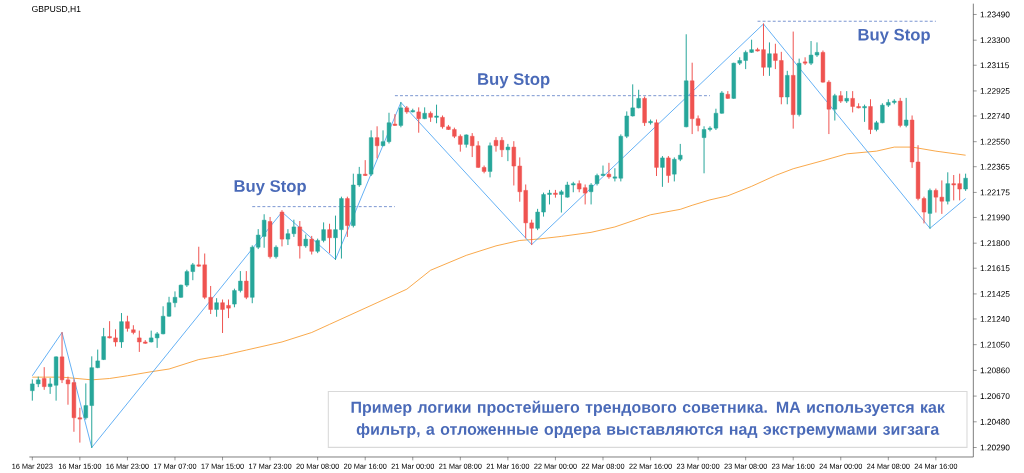  I want to click on y-tick-label: 1.22740, so click(995, 116).